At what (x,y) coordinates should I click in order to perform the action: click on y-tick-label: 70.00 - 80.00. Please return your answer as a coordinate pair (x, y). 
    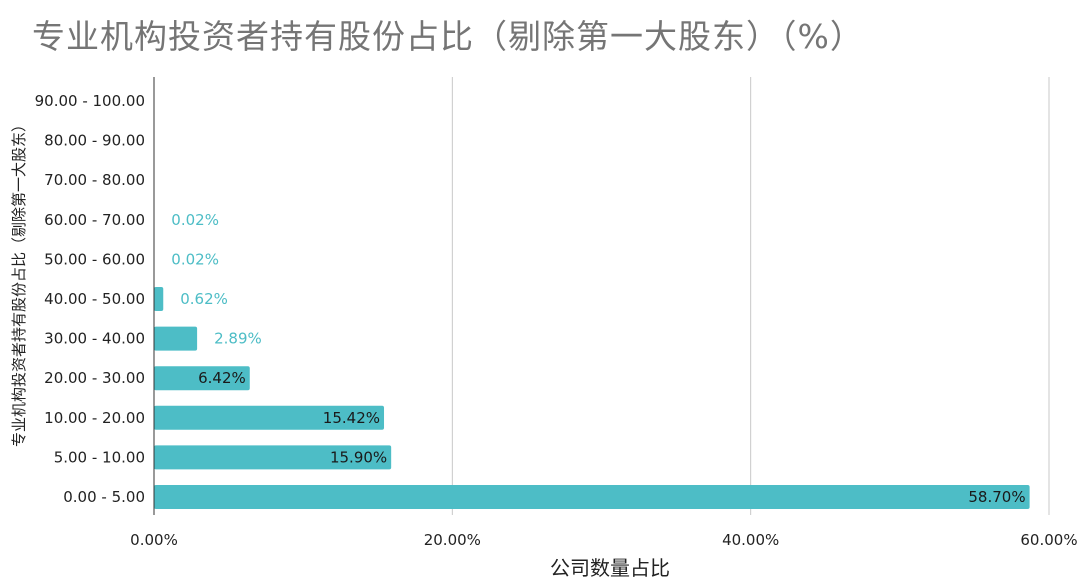
    Looking at the image, I should click on (94, 180).